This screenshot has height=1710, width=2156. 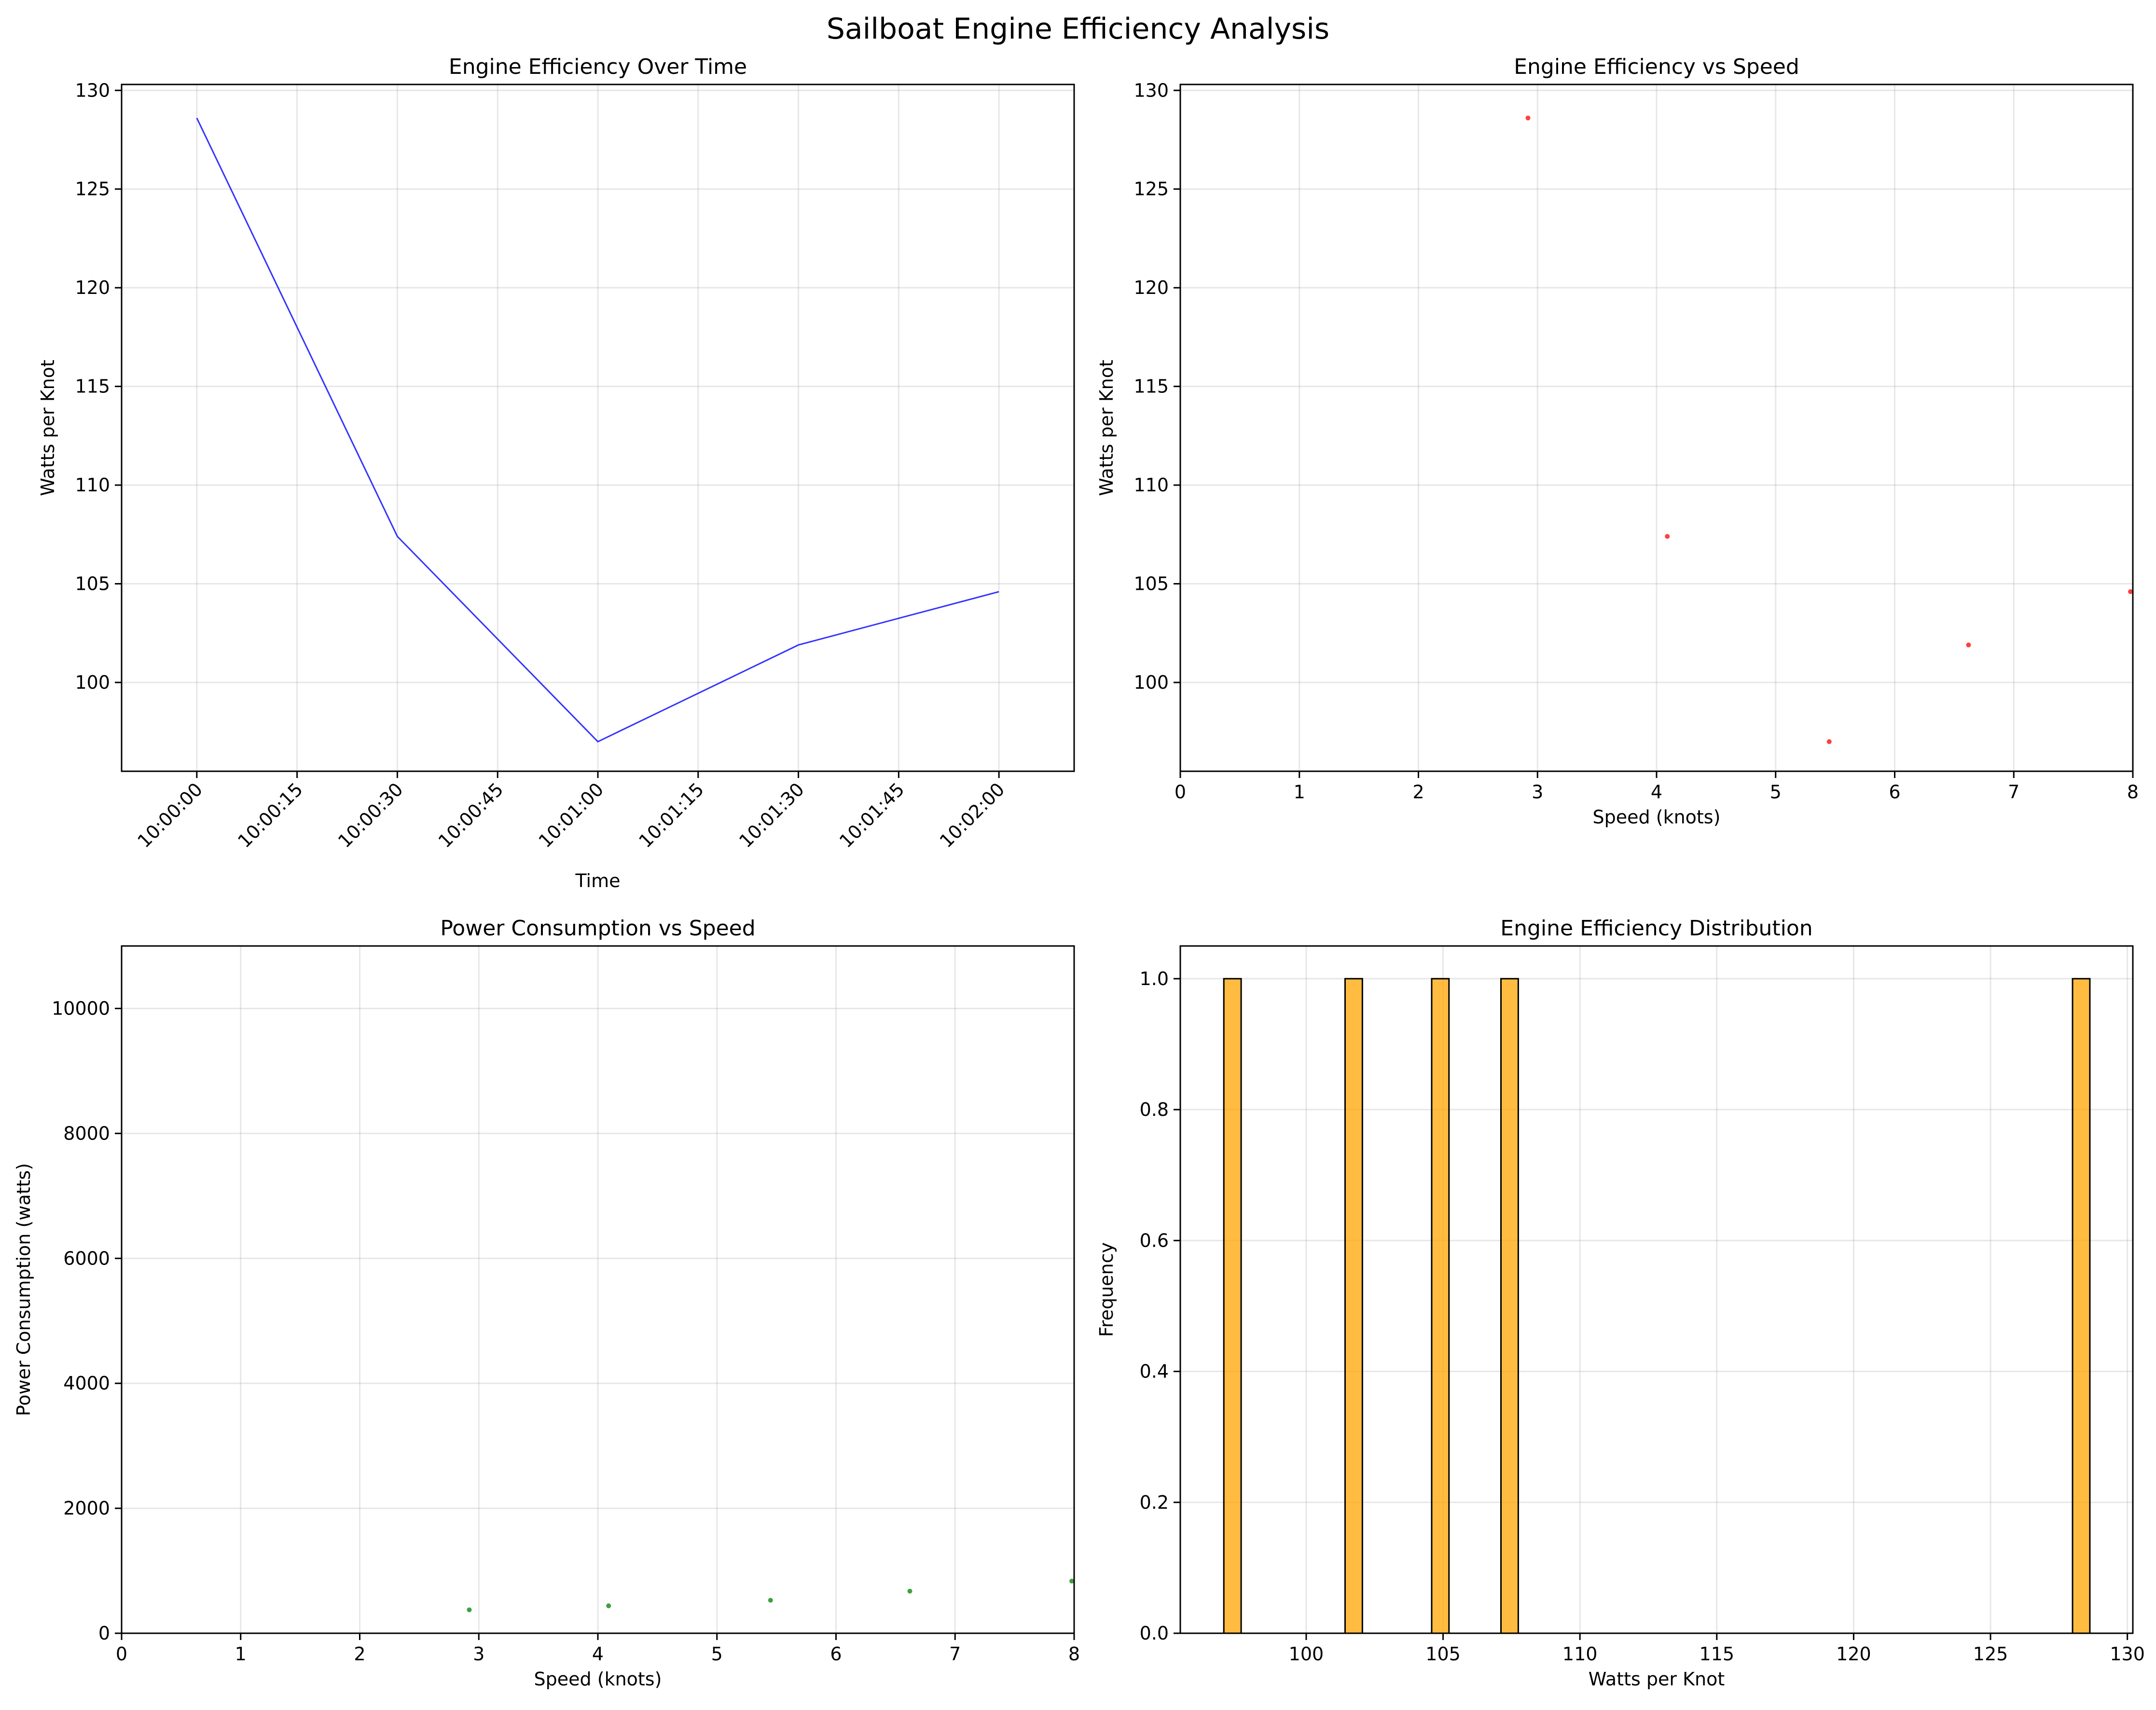 I want to click on axes-title: Engine Efficiency Distribution, so click(x=1656, y=928).